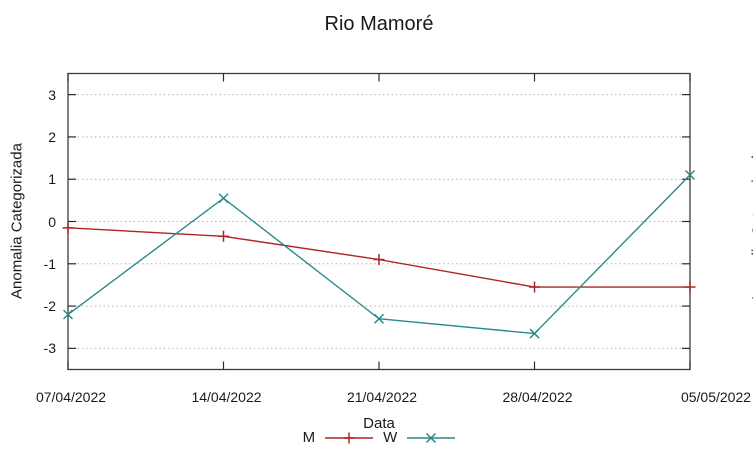 This screenshot has height=463, width=753. Describe the element at coordinates (382, 397) in the screenshot. I see `x-tick-label: 21/04/2022` at that location.